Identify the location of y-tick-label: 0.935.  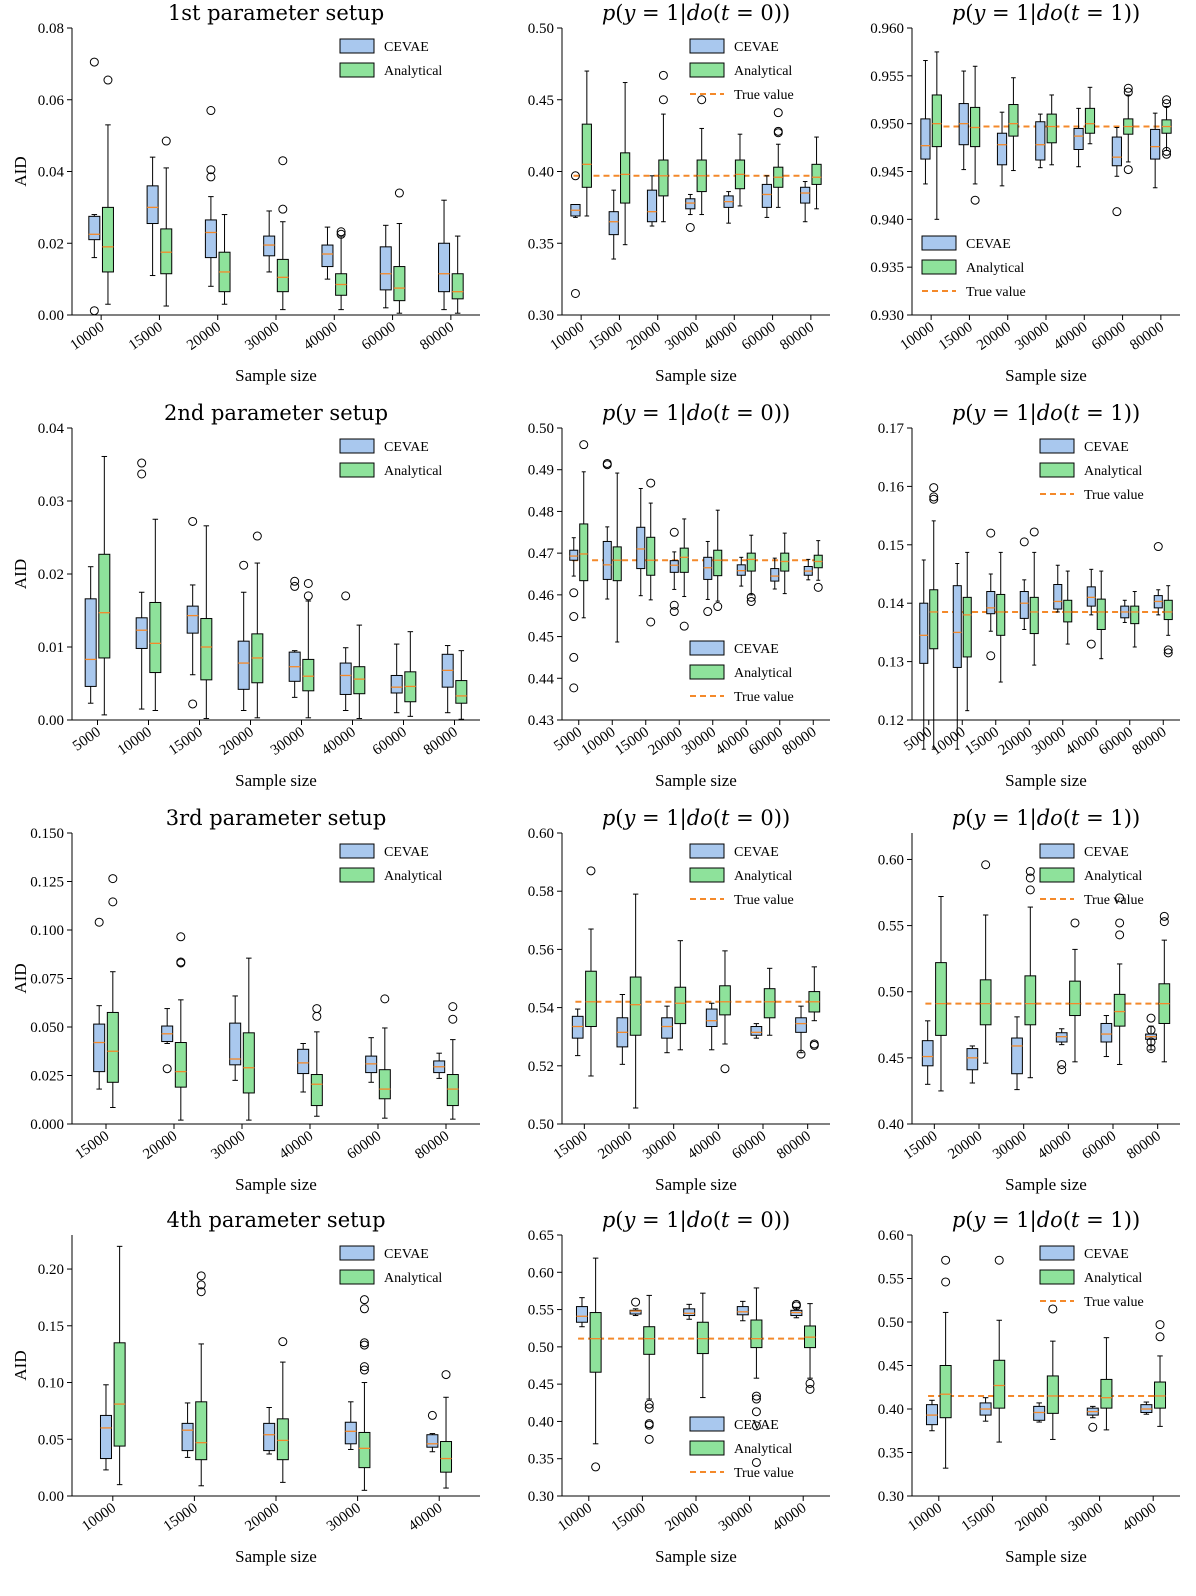
(887, 268).